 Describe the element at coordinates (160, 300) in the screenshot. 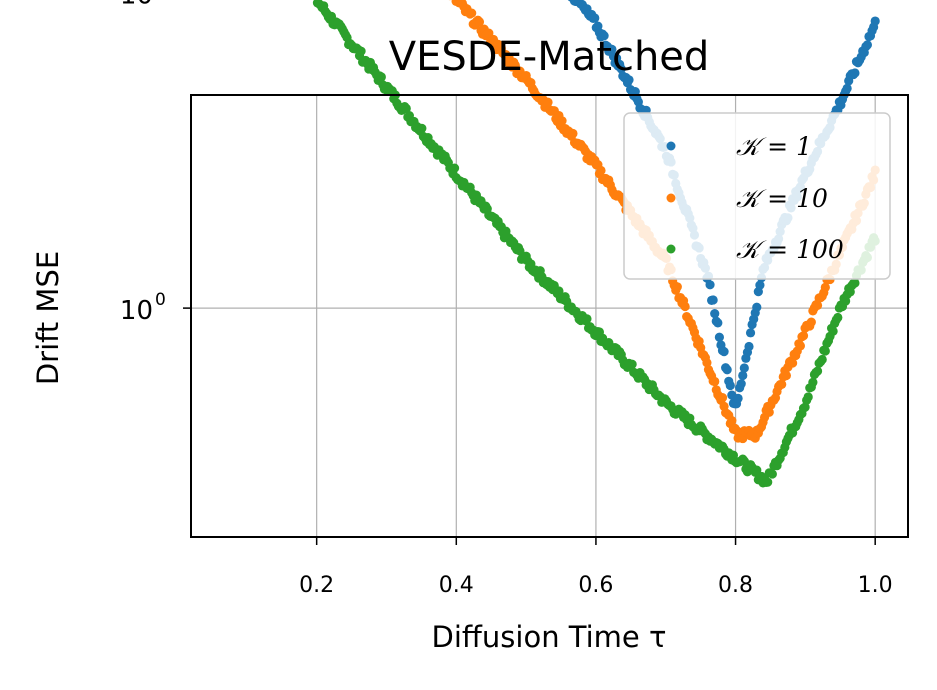

I see `y-tick-exponent: 0` at that location.